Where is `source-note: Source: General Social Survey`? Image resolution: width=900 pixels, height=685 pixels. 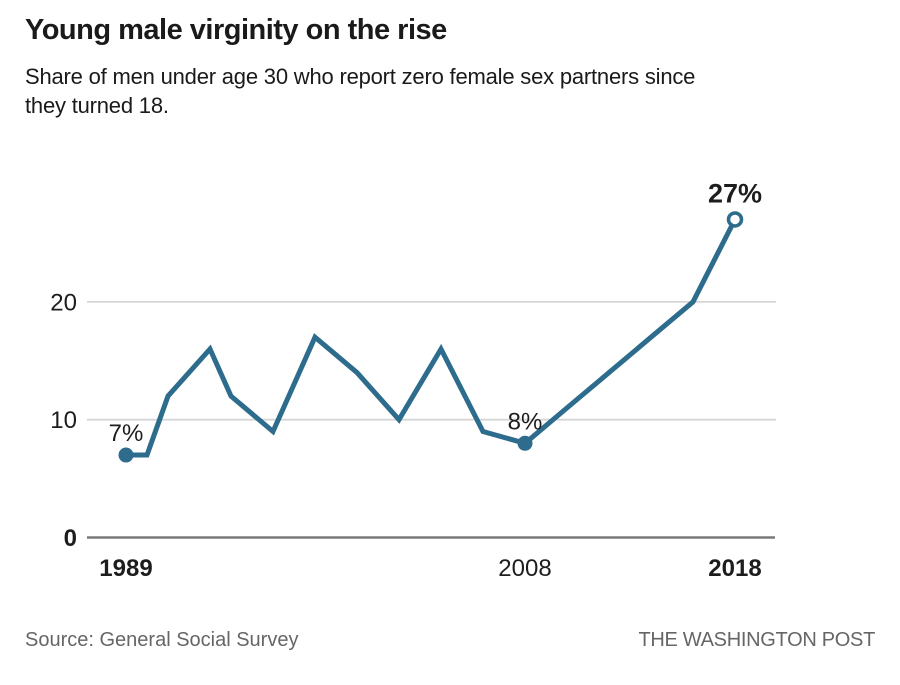
source-note: Source: General Social Survey is located at coordinates (162, 640).